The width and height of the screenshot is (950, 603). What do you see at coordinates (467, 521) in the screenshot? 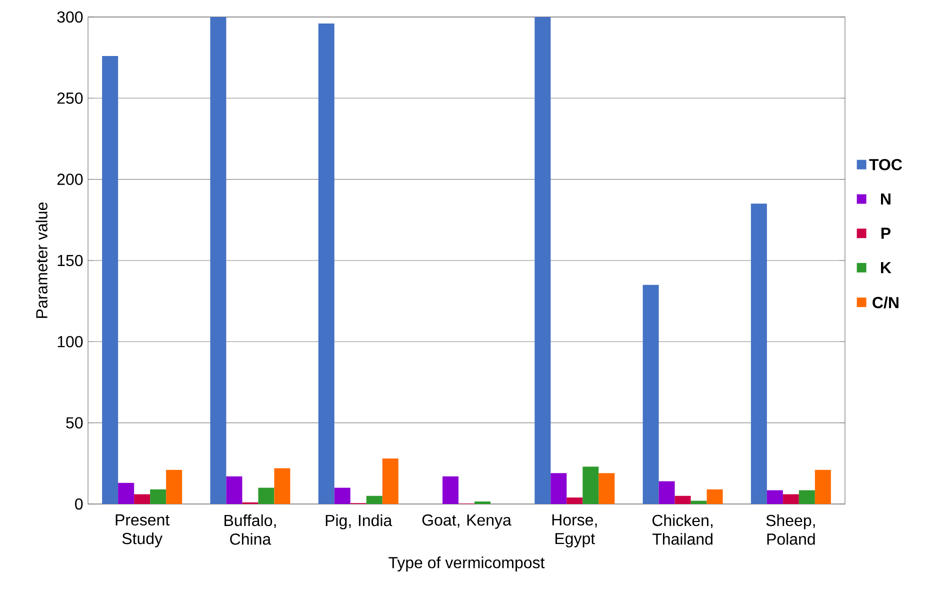
I see `x-tick-label: Goat, Kenya` at bounding box center [467, 521].